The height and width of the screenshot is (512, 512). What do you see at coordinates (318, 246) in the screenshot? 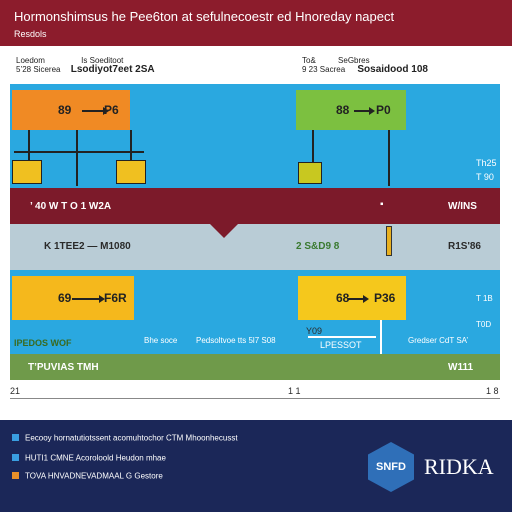
I see `row-3-center-label: 2 S&D9 8` at bounding box center [318, 246].